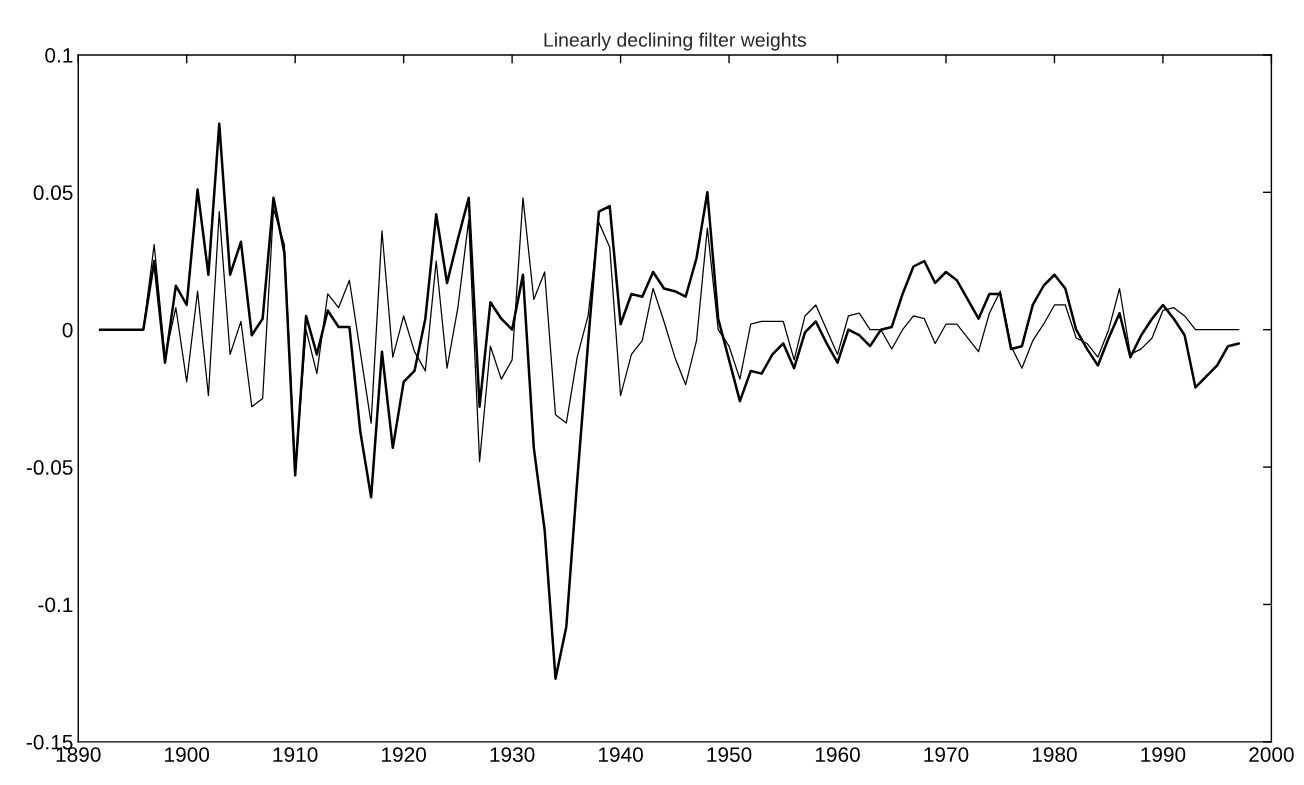 The width and height of the screenshot is (1304, 785). I want to click on y-tick-label: -0.05, so click(49, 467).